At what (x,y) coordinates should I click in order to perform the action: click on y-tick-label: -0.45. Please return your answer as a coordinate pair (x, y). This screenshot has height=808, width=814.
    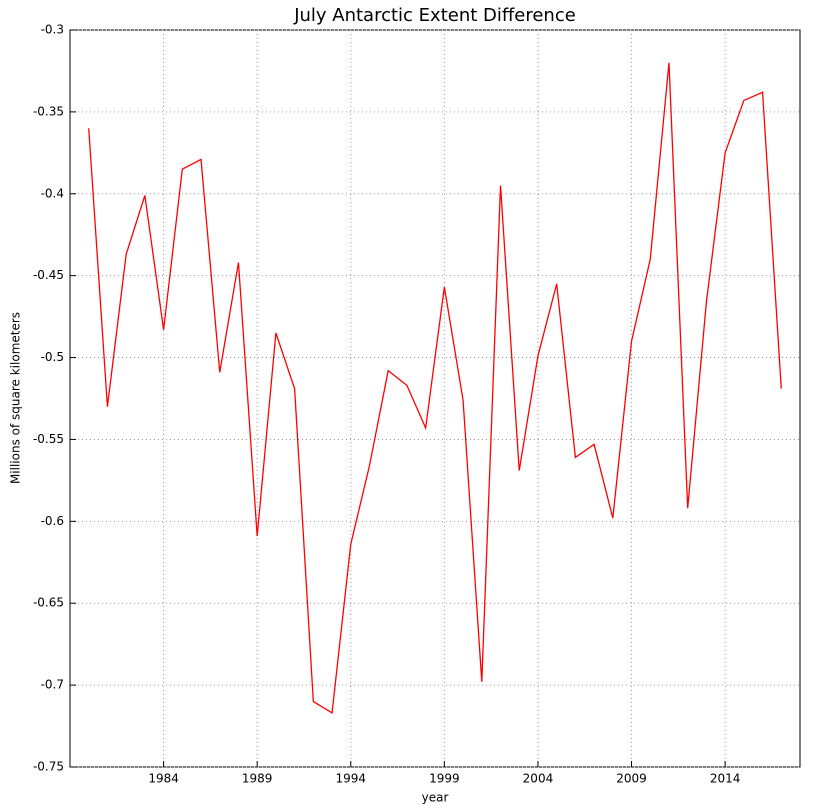
    Looking at the image, I should click on (48, 275).